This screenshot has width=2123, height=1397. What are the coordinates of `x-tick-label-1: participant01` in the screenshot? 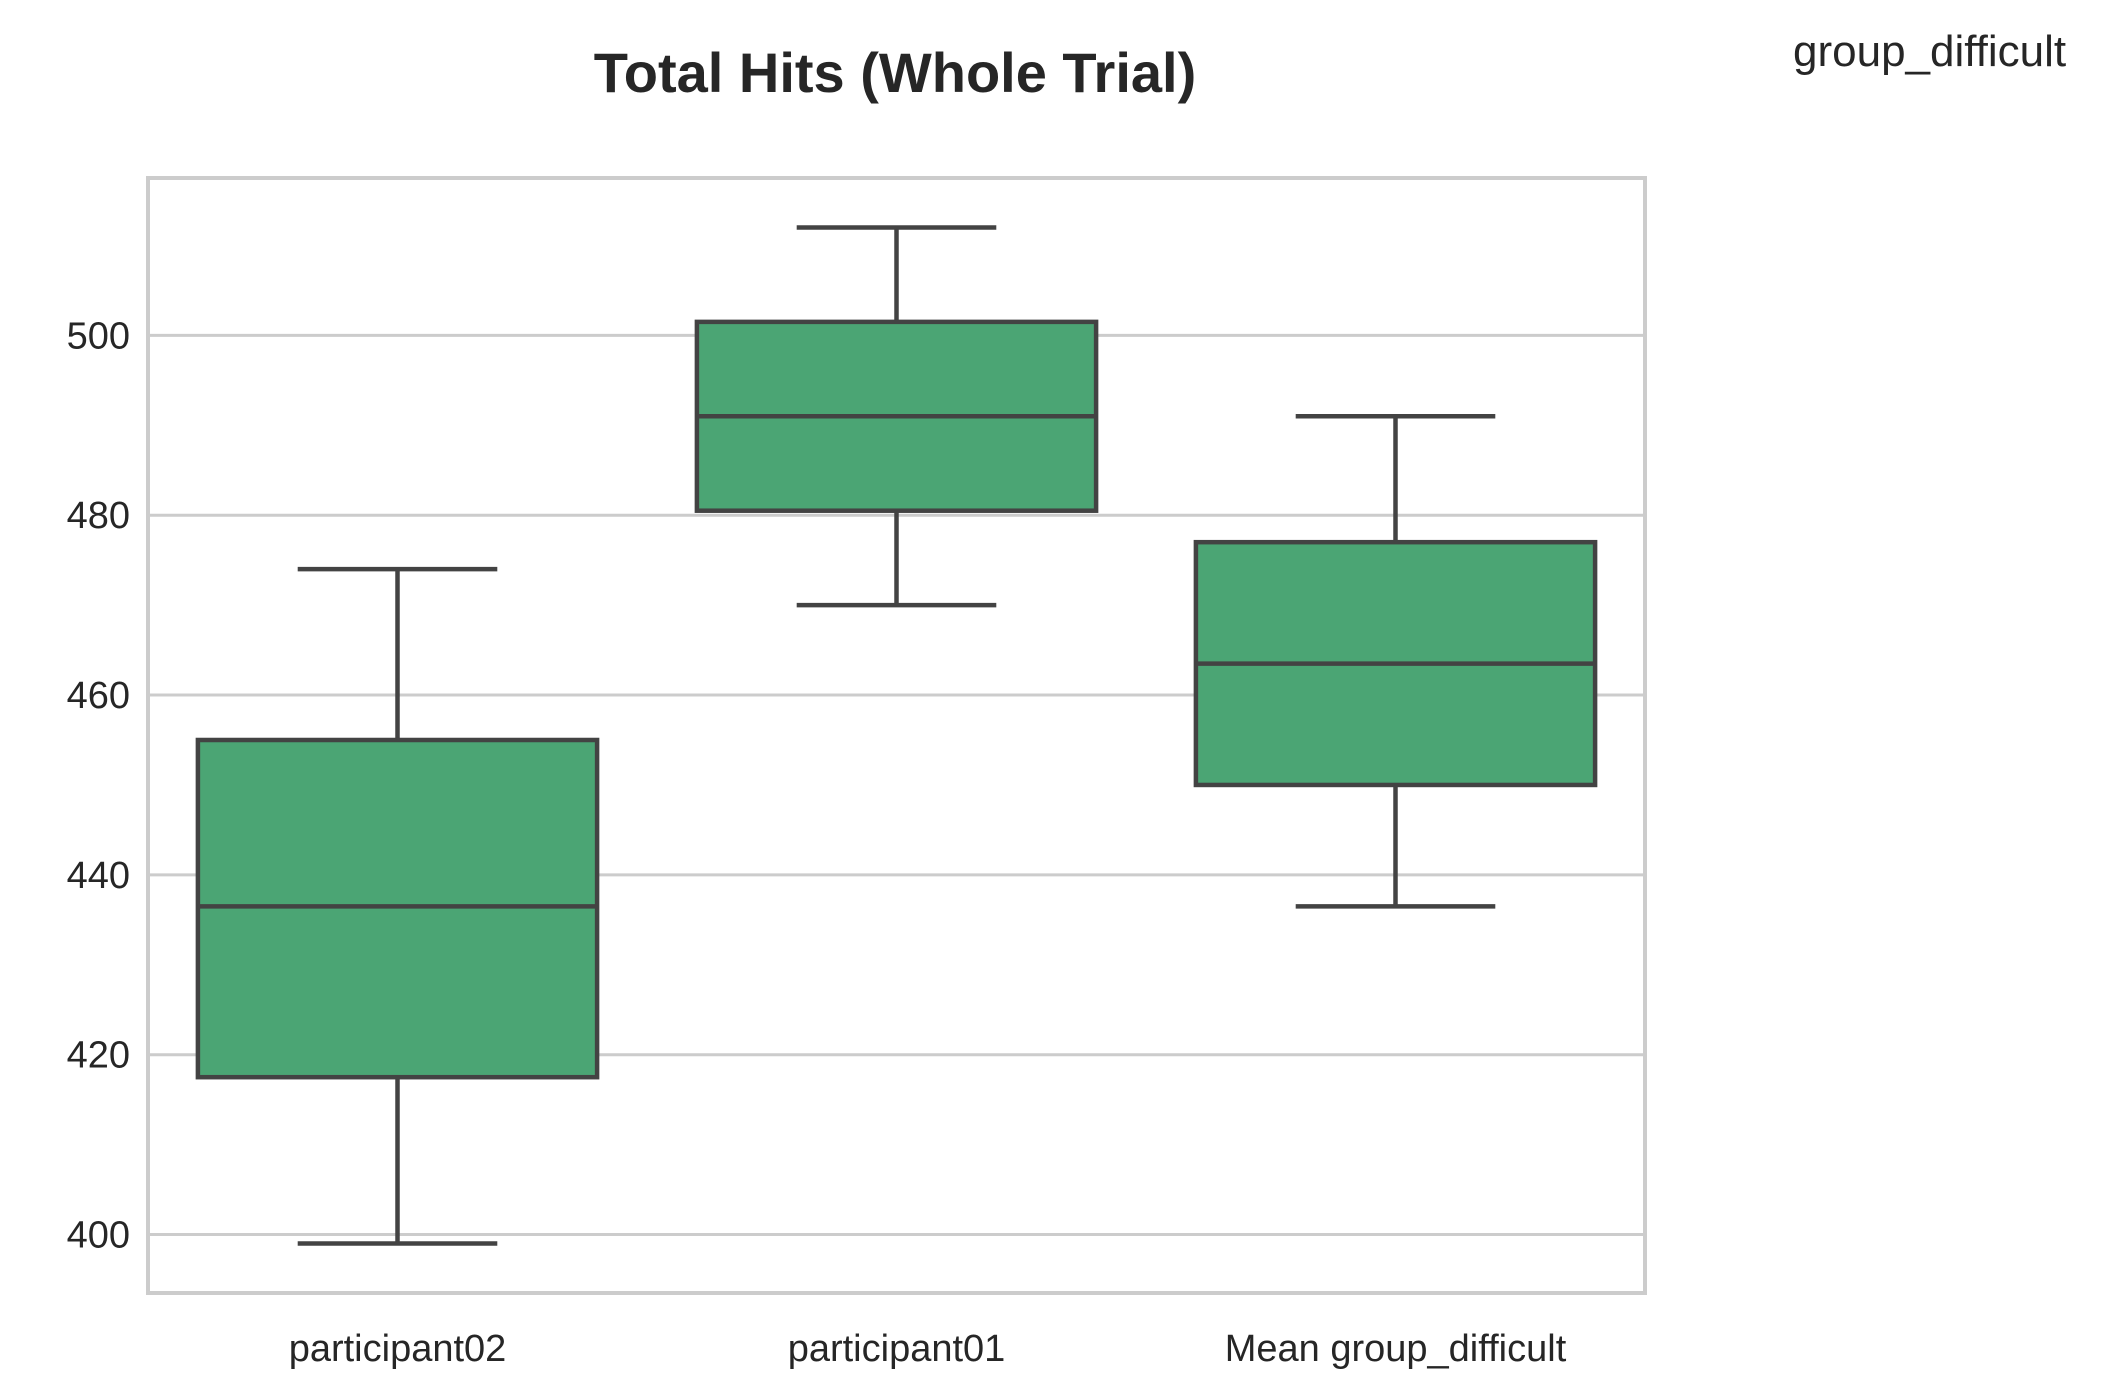 It's located at (897, 1349).